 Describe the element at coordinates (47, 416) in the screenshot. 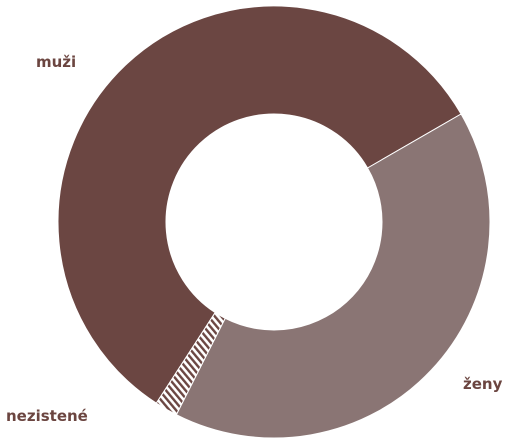

I see `slice-label-nezistene: nezistené` at that location.